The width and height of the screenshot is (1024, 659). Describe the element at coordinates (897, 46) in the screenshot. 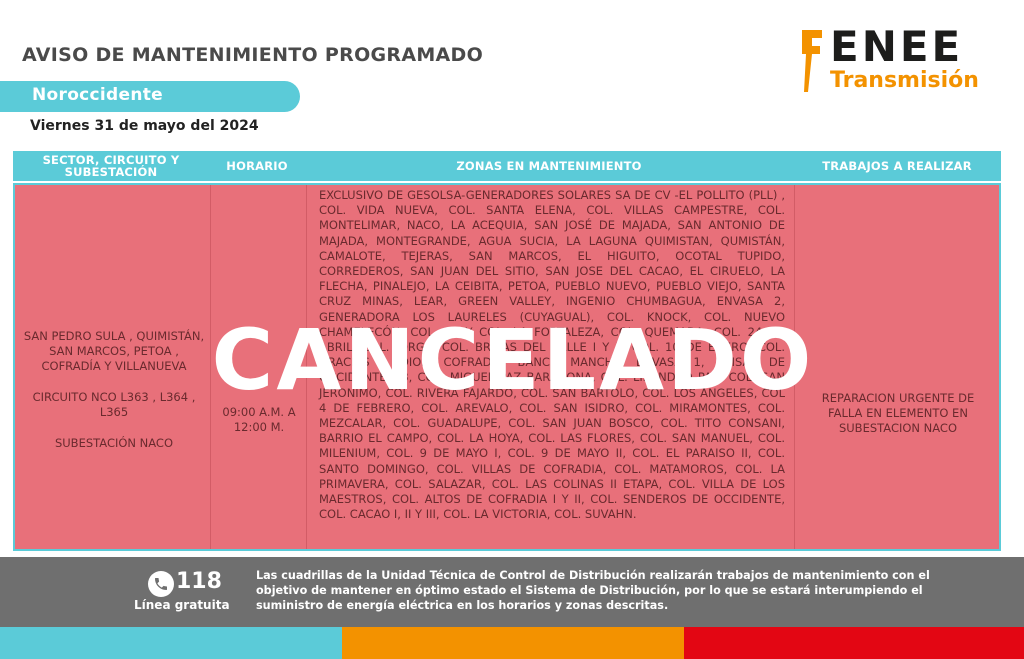

I see `logo-name: ENEE` at that location.